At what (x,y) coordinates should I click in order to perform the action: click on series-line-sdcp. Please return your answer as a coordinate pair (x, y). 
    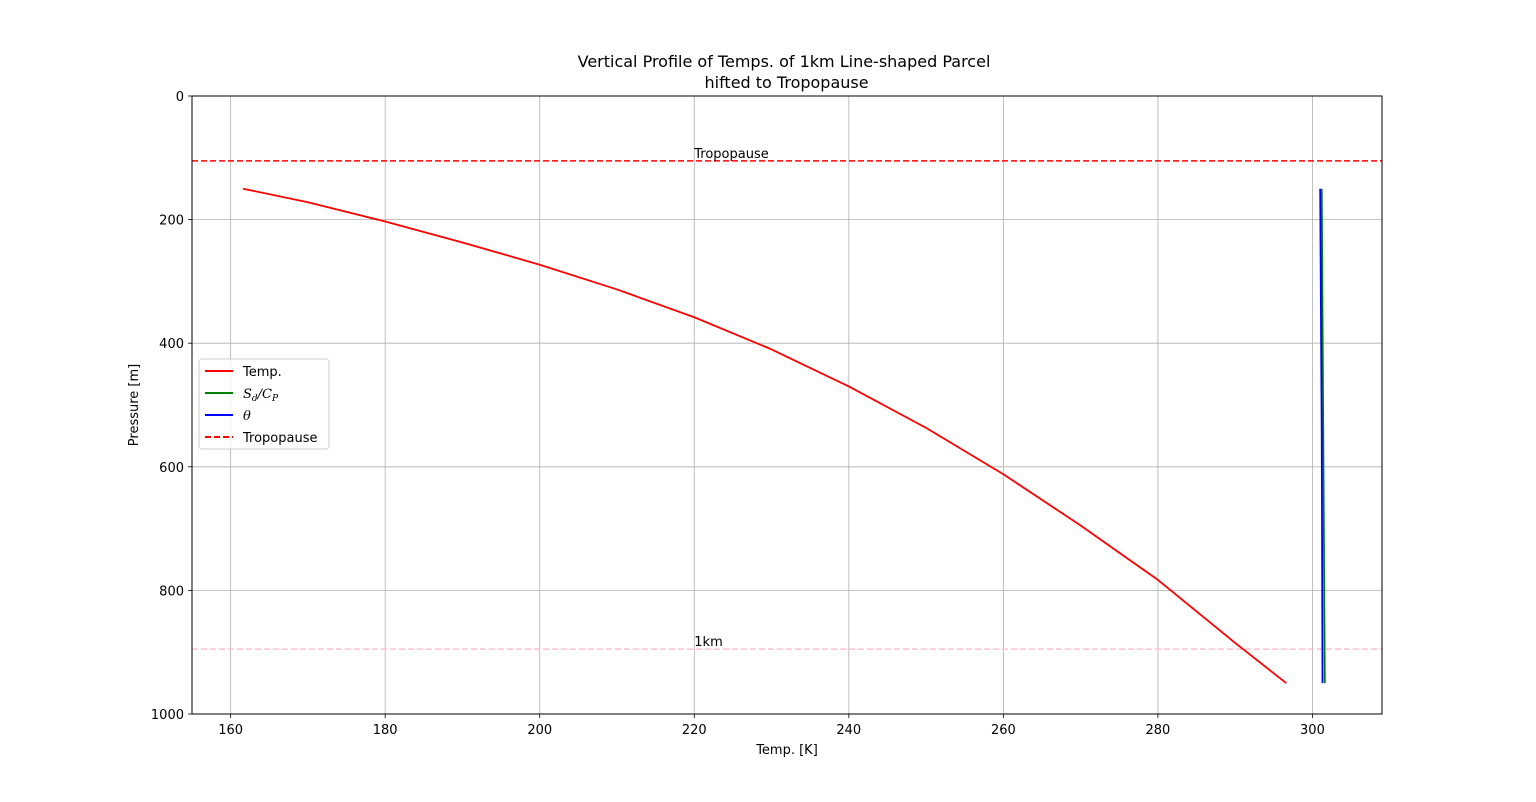
    Looking at the image, I should click on (1323, 436).